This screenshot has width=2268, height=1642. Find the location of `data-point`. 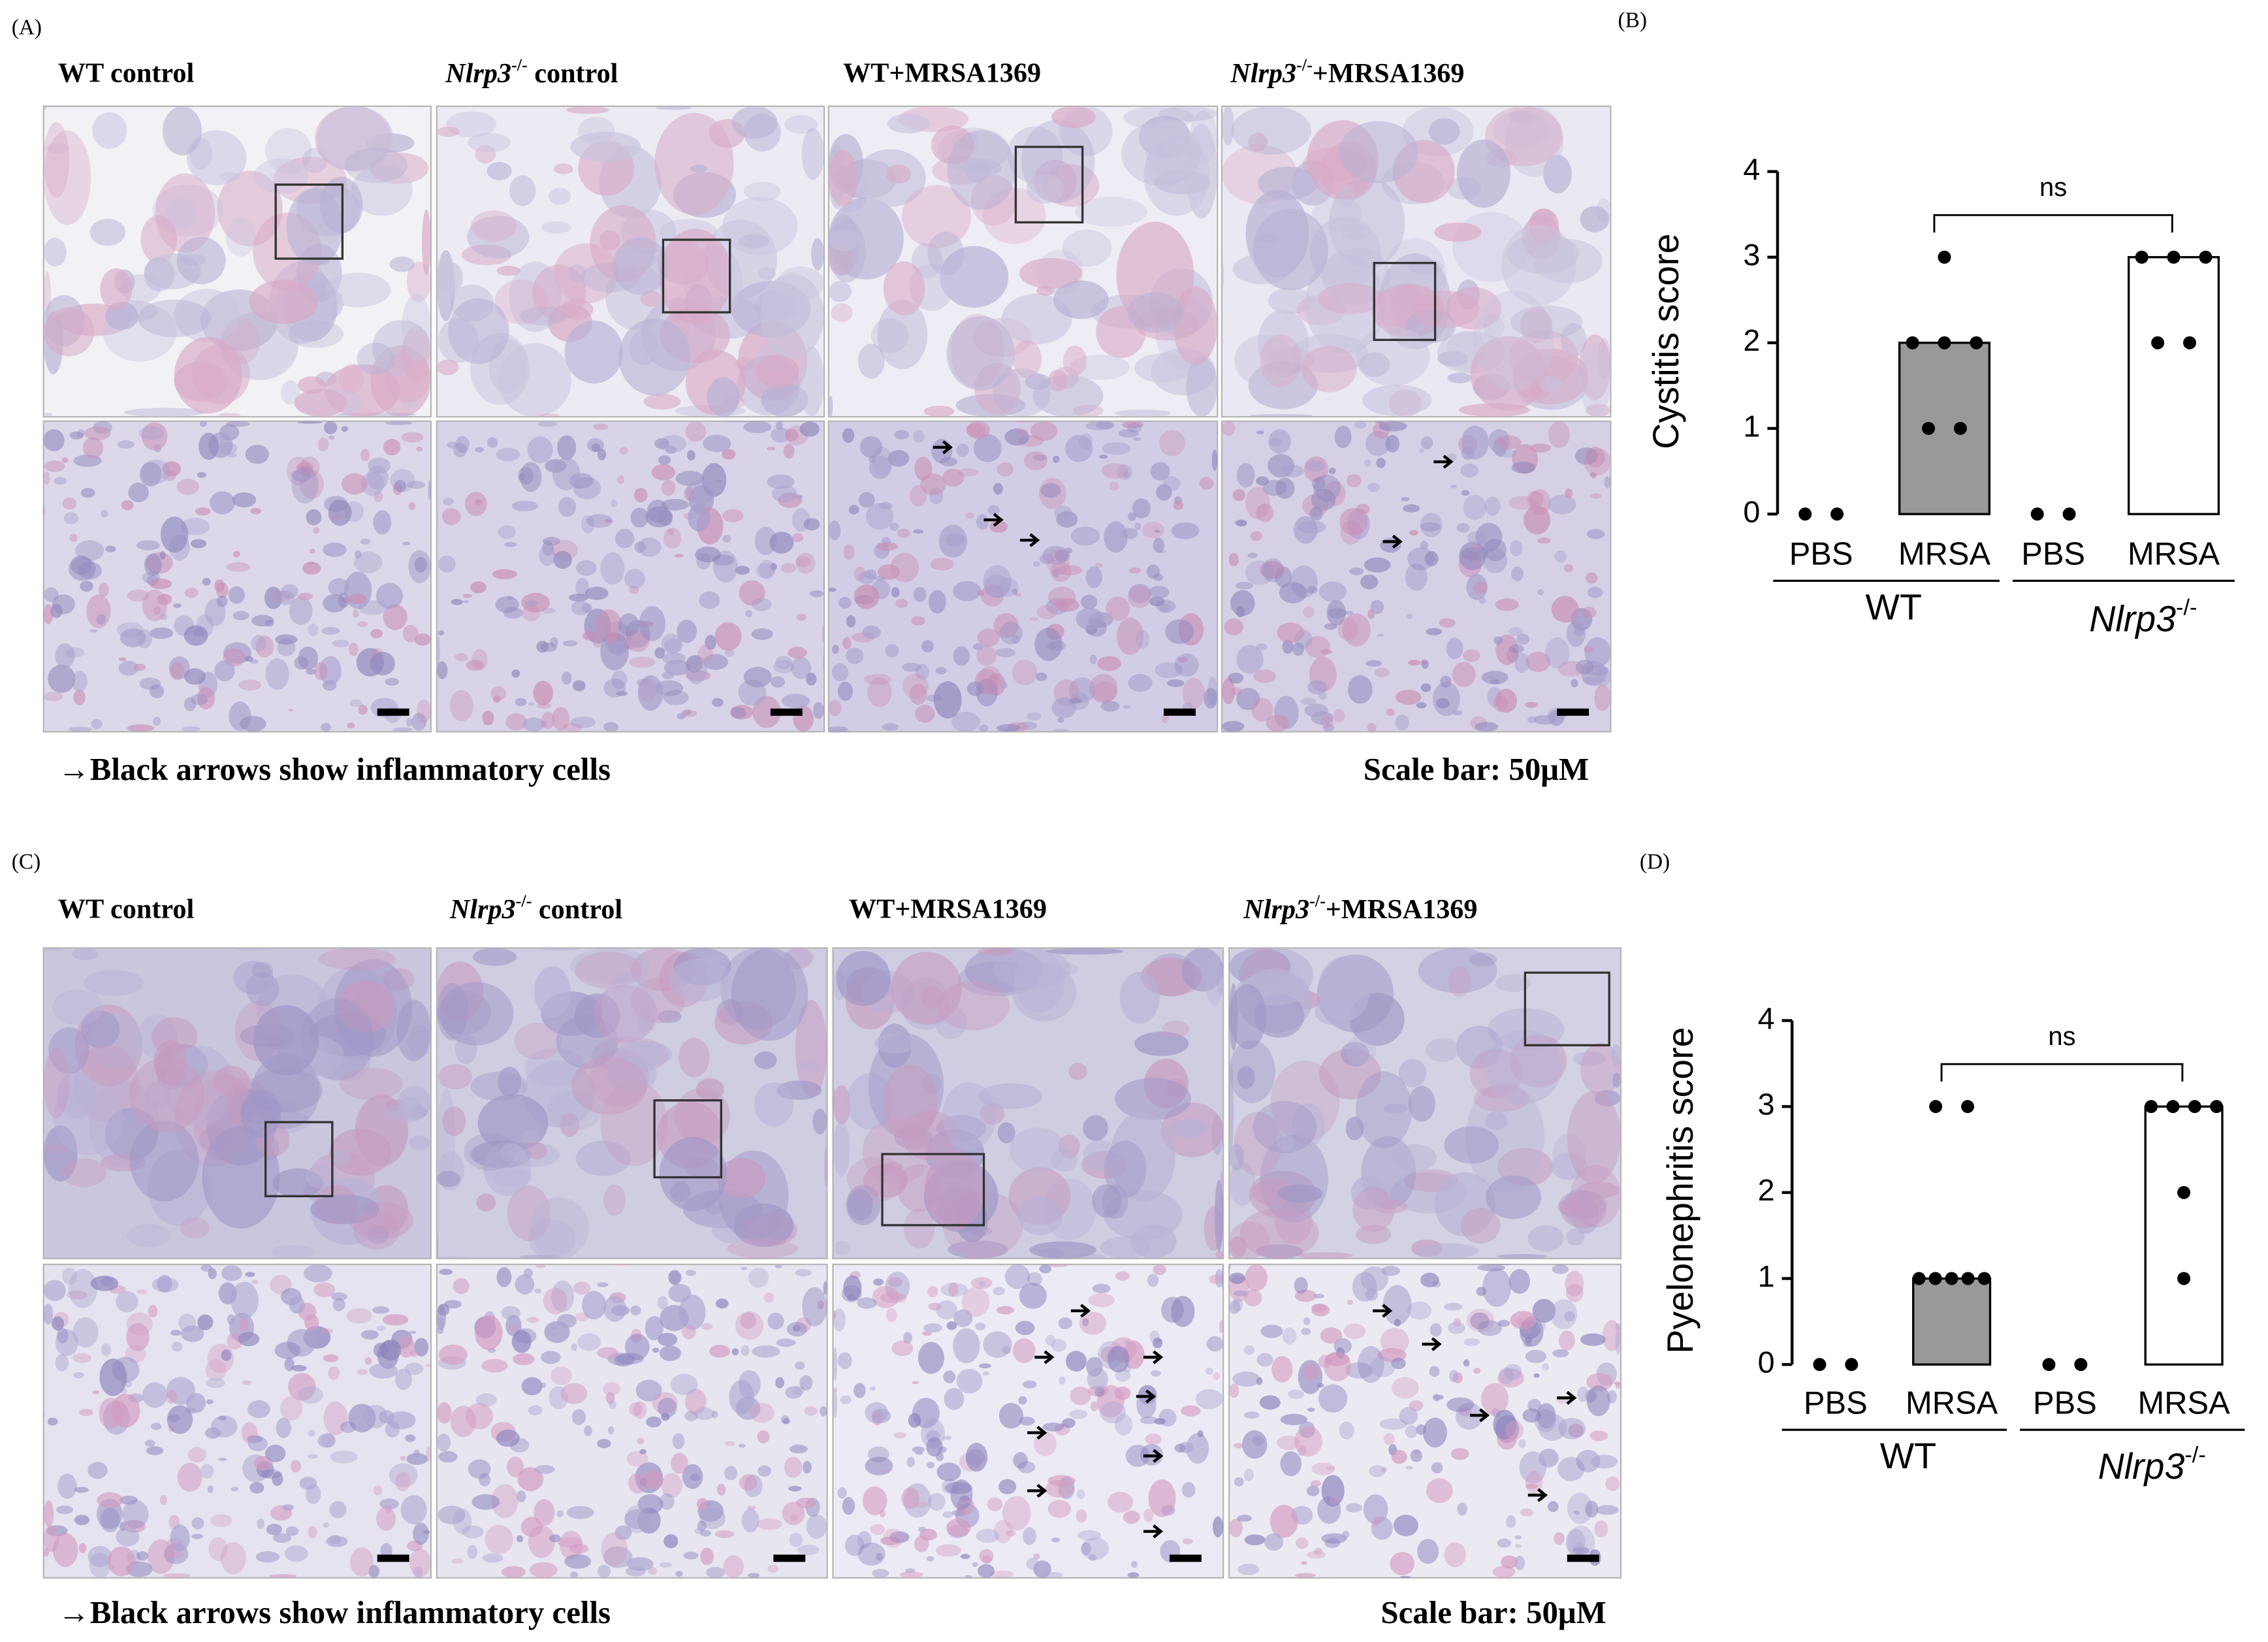

data-point is located at coordinates (1960, 428).